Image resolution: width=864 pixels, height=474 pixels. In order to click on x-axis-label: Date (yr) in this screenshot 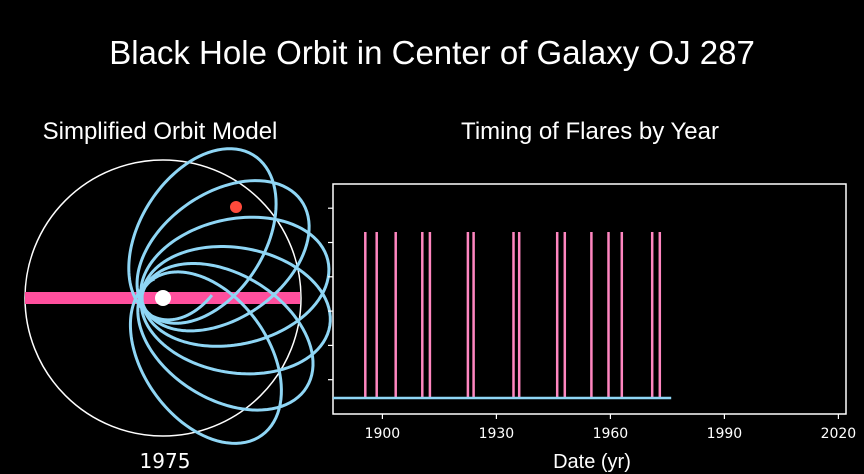, I will do `click(592, 462)`.